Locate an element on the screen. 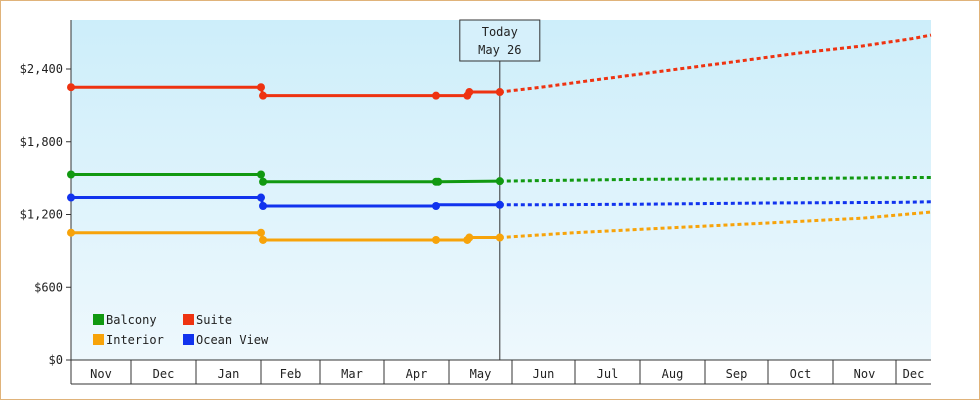 The height and width of the screenshot is (400, 980). x-tick-label: Oct is located at coordinates (801, 374).